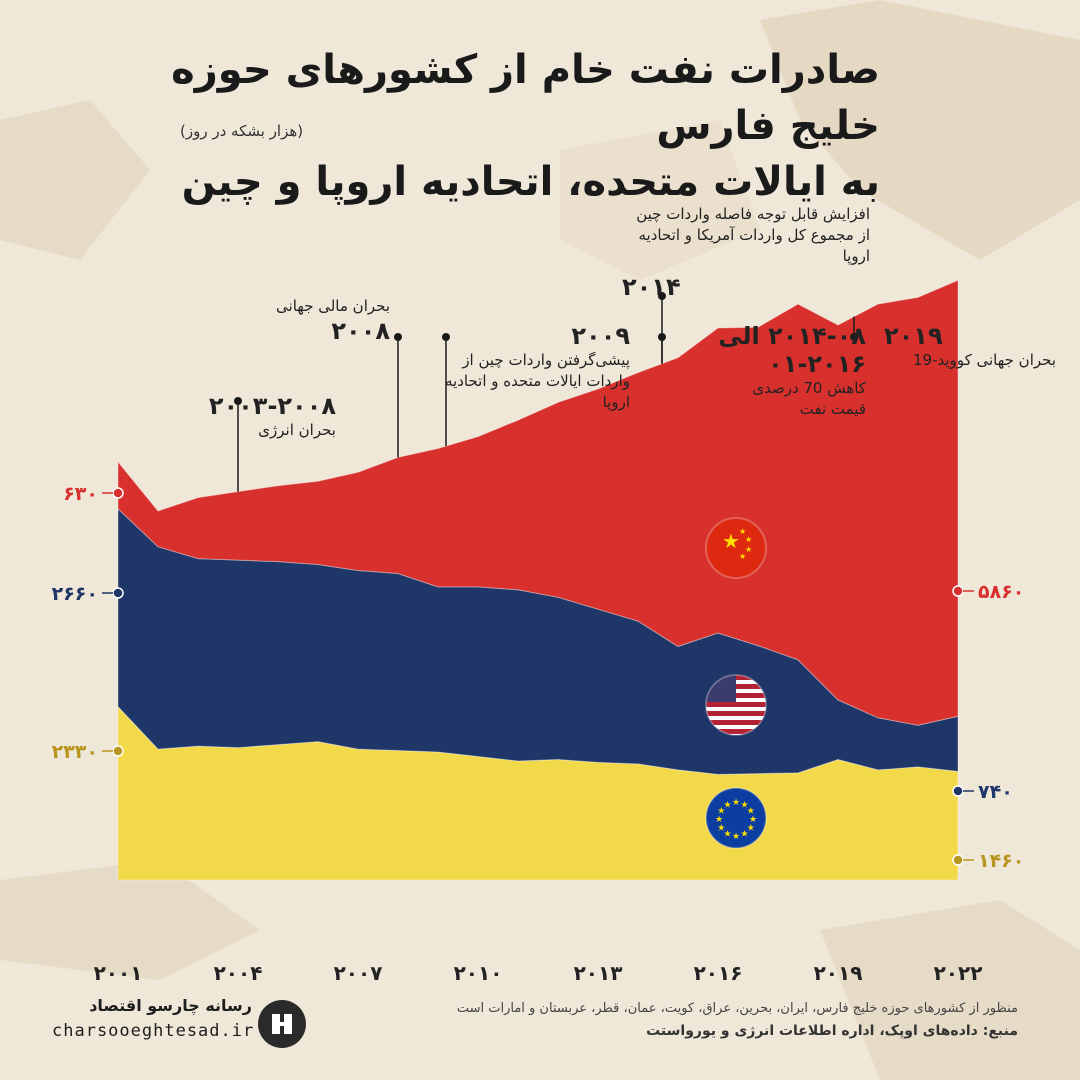 This screenshot has width=1080, height=1080. Describe the element at coordinates (478, 973) in the screenshot. I see `x-tick-label: ۲۰۱۰` at that location.